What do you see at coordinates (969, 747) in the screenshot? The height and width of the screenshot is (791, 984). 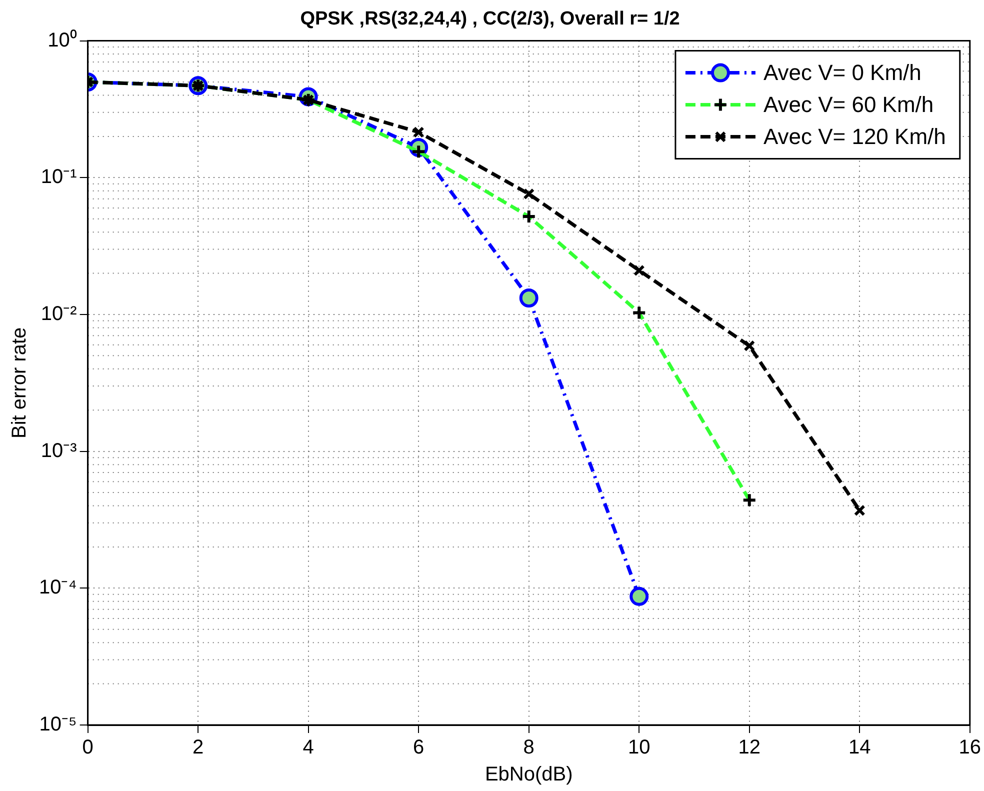 I see `x-tick-label: 16` at bounding box center [969, 747].